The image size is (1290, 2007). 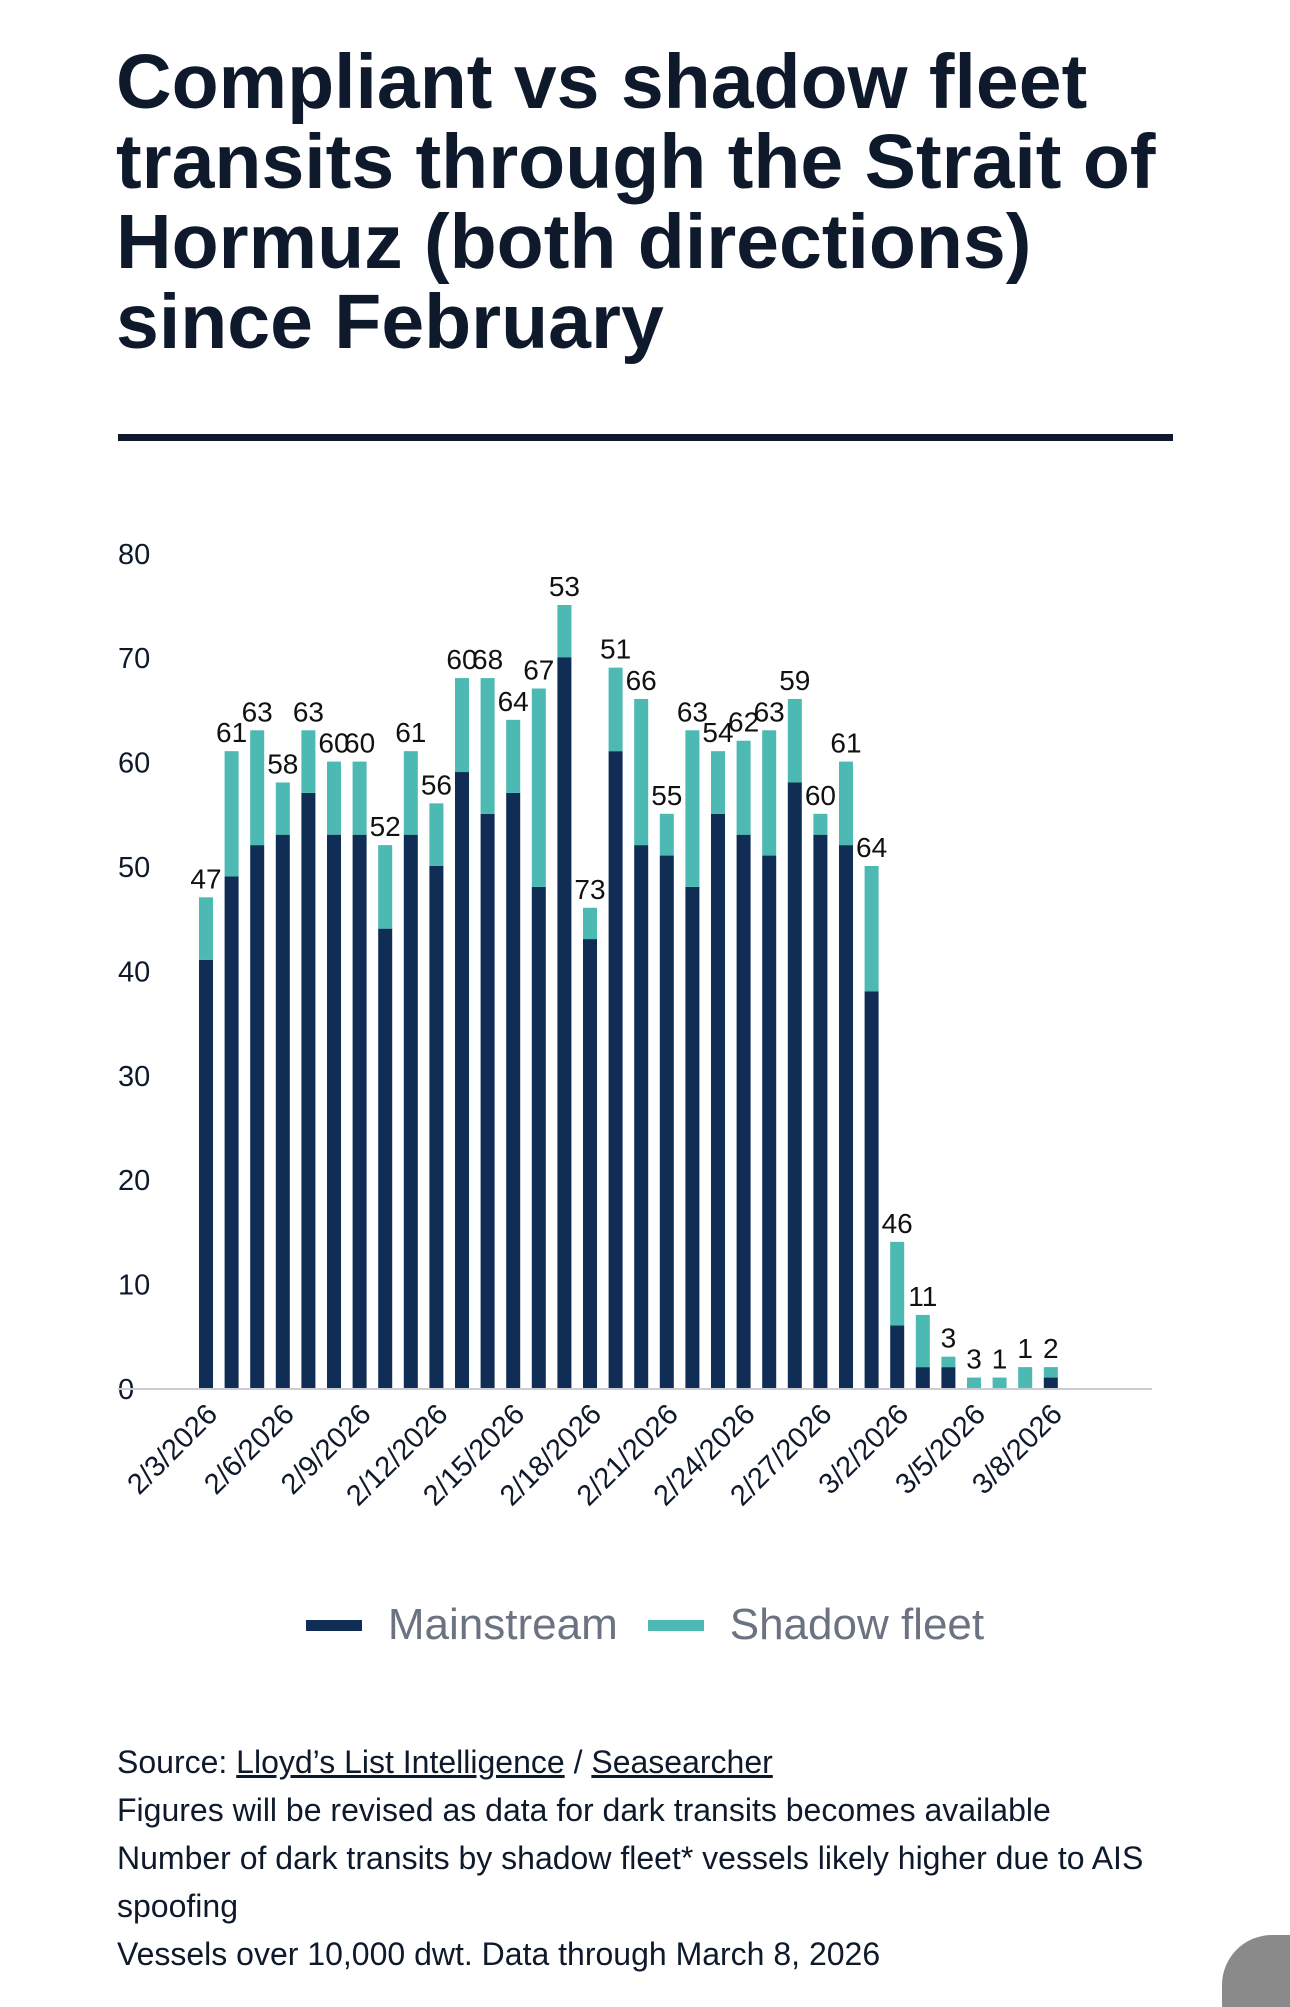 I want to click on bar-total-label: 55, so click(x=666, y=795).